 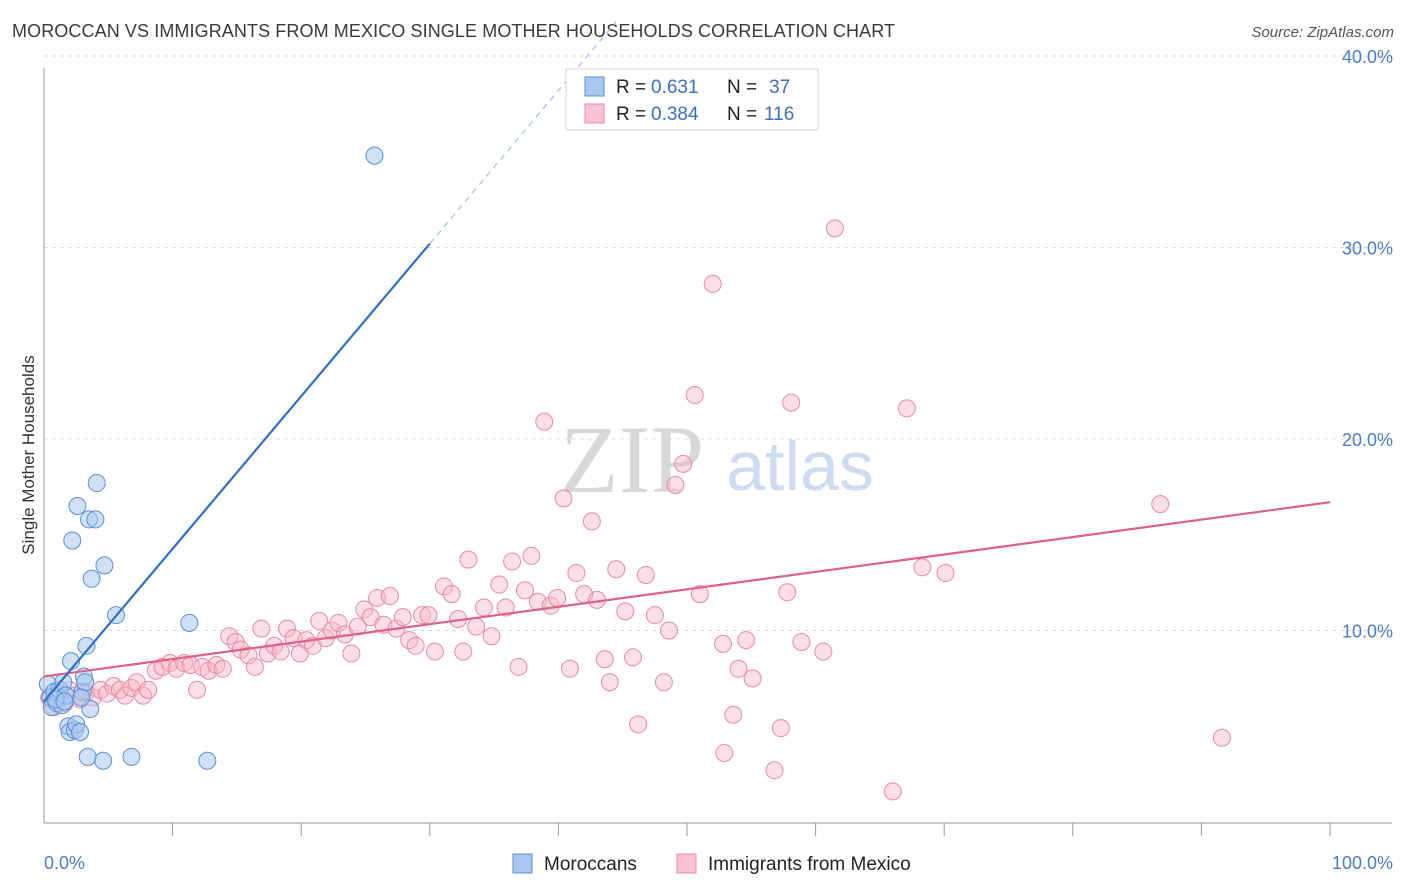 What do you see at coordinates (522, 863) in the screenshot?
I see `legend-bottom-swatch-moroccans` at bounding box center [522, 863].